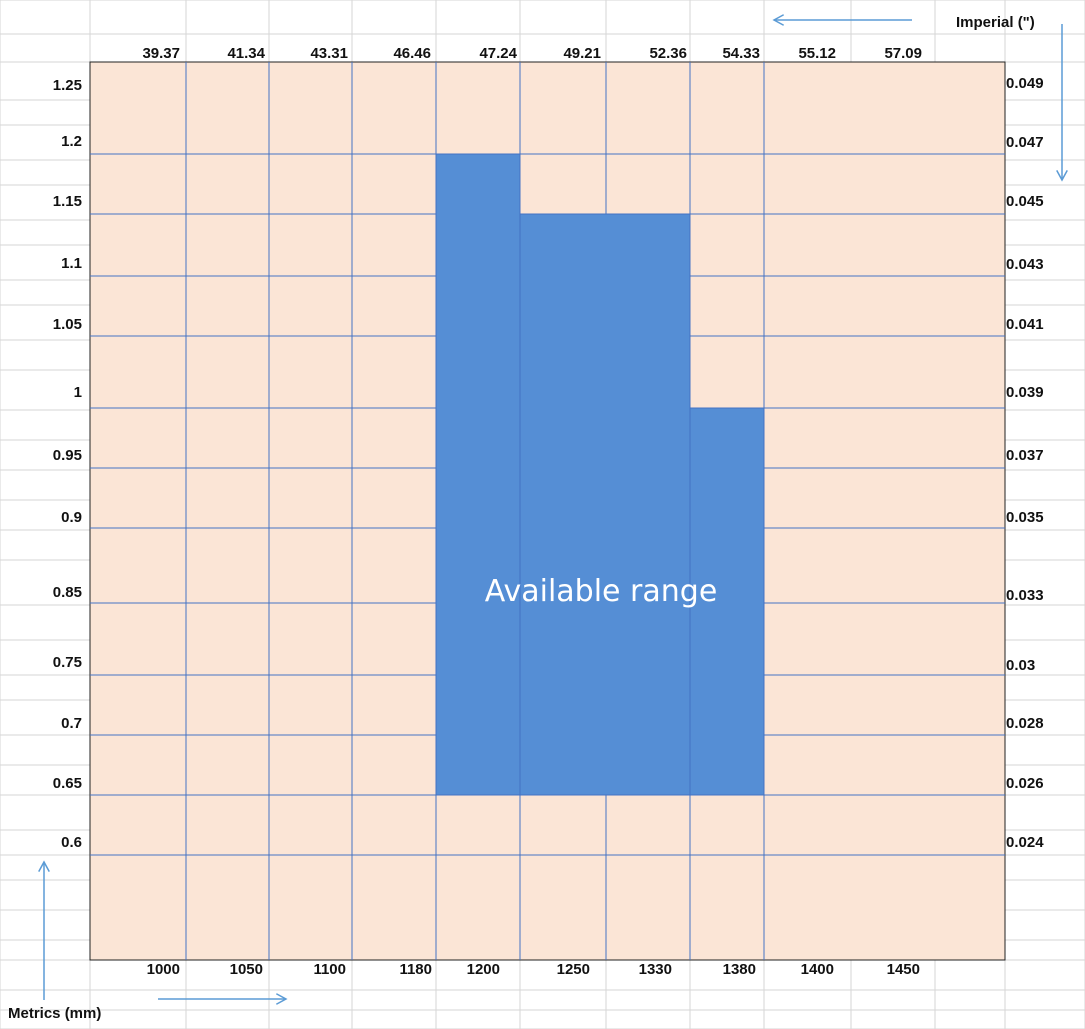  What do you see at coordinates (1025, 83) in the screenshot?
I see `imperial-y-tick: 0.049` at bounding box center [1025, 83].